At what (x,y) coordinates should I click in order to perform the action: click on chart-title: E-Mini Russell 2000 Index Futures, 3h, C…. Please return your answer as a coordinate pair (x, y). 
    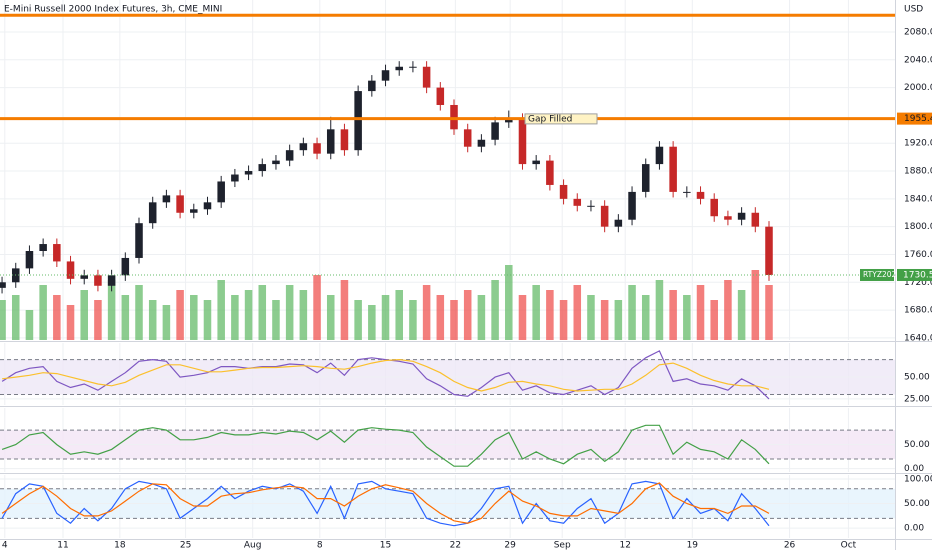
    Looking at the image, I should click on (113, 10).